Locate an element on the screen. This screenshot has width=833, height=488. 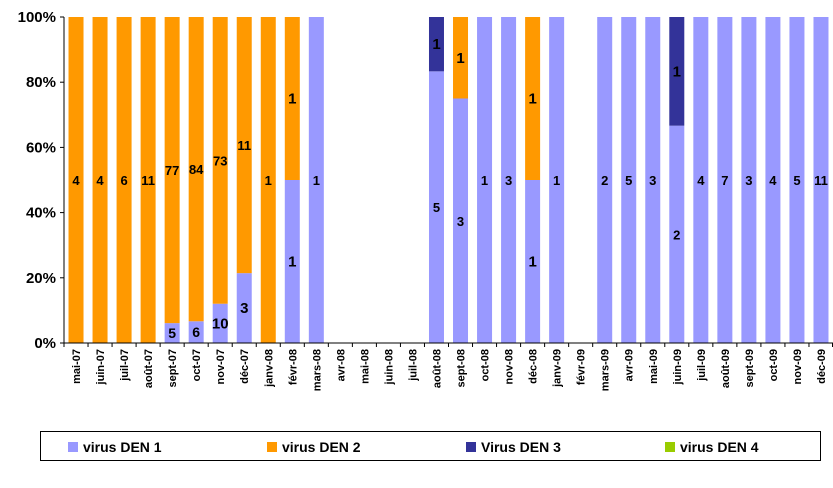
legend-swatch-den2 is located at coordinates (272, 447).